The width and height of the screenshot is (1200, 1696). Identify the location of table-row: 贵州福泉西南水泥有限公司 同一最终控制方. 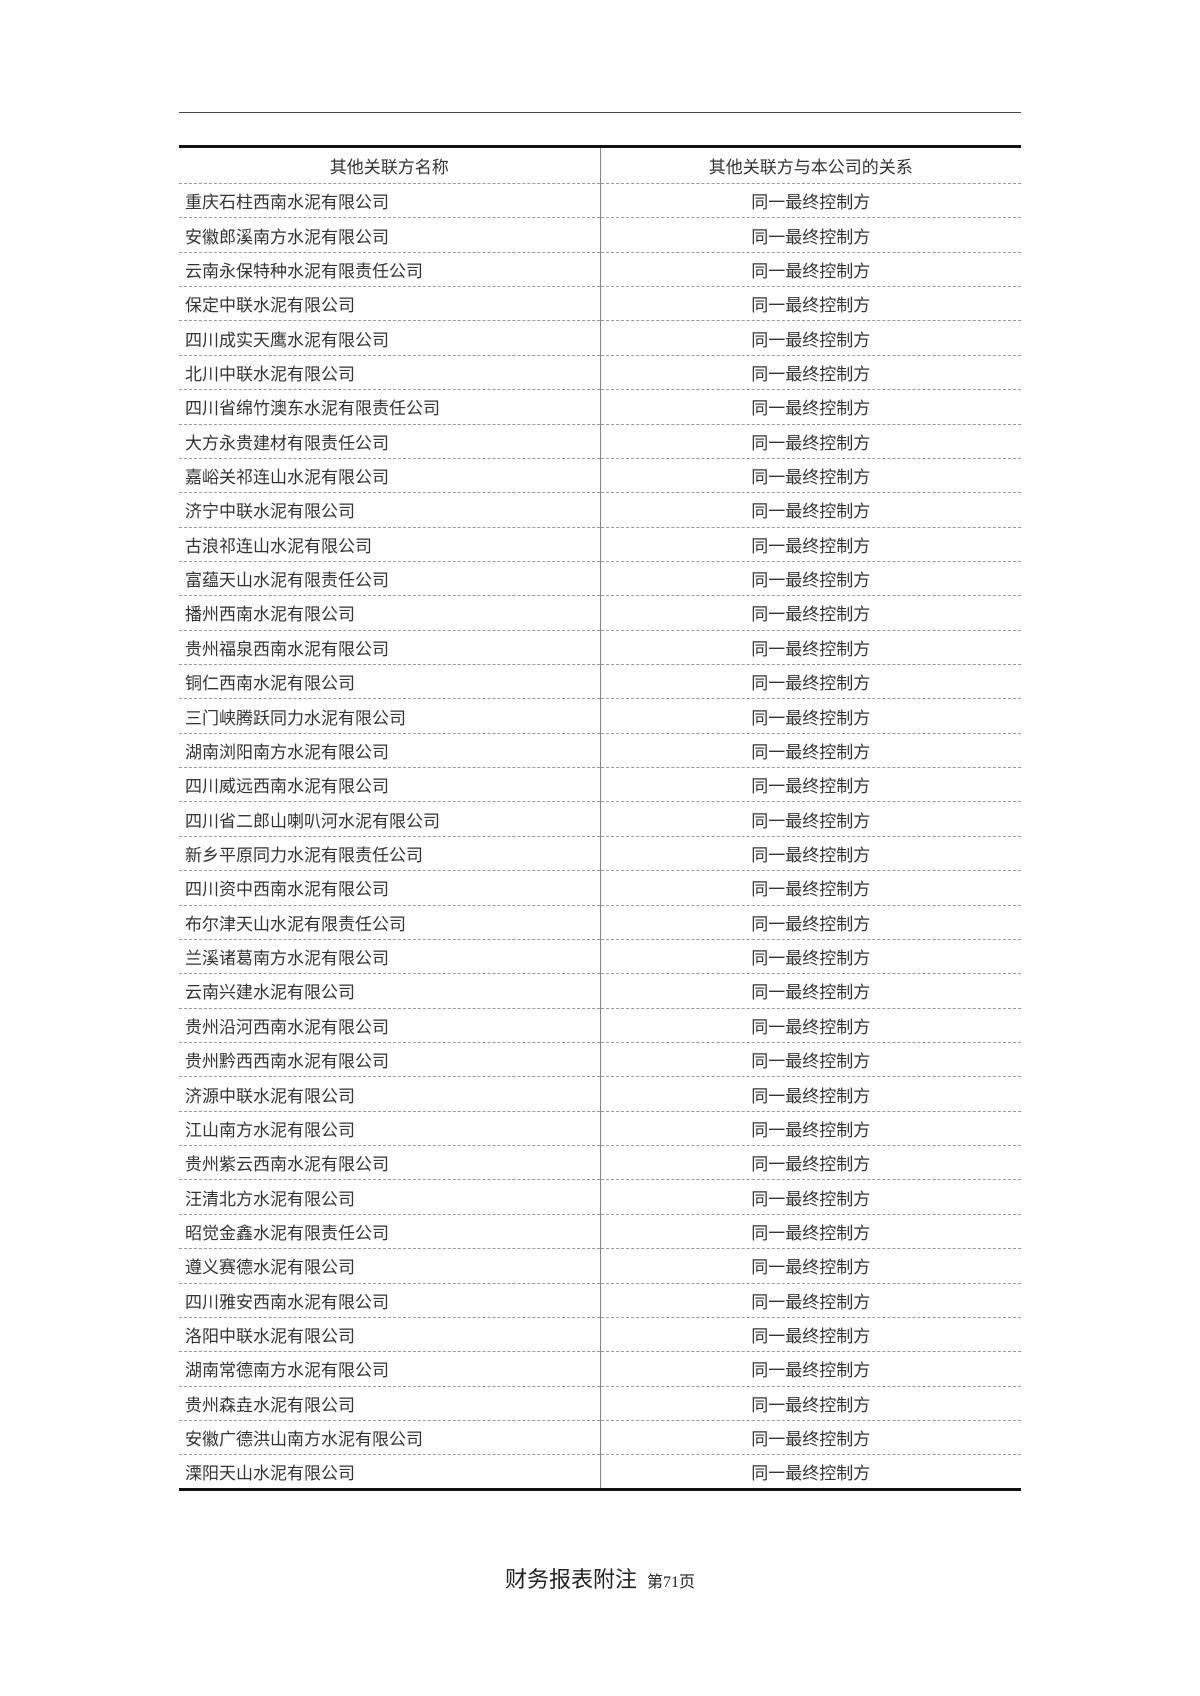
(600, 648).